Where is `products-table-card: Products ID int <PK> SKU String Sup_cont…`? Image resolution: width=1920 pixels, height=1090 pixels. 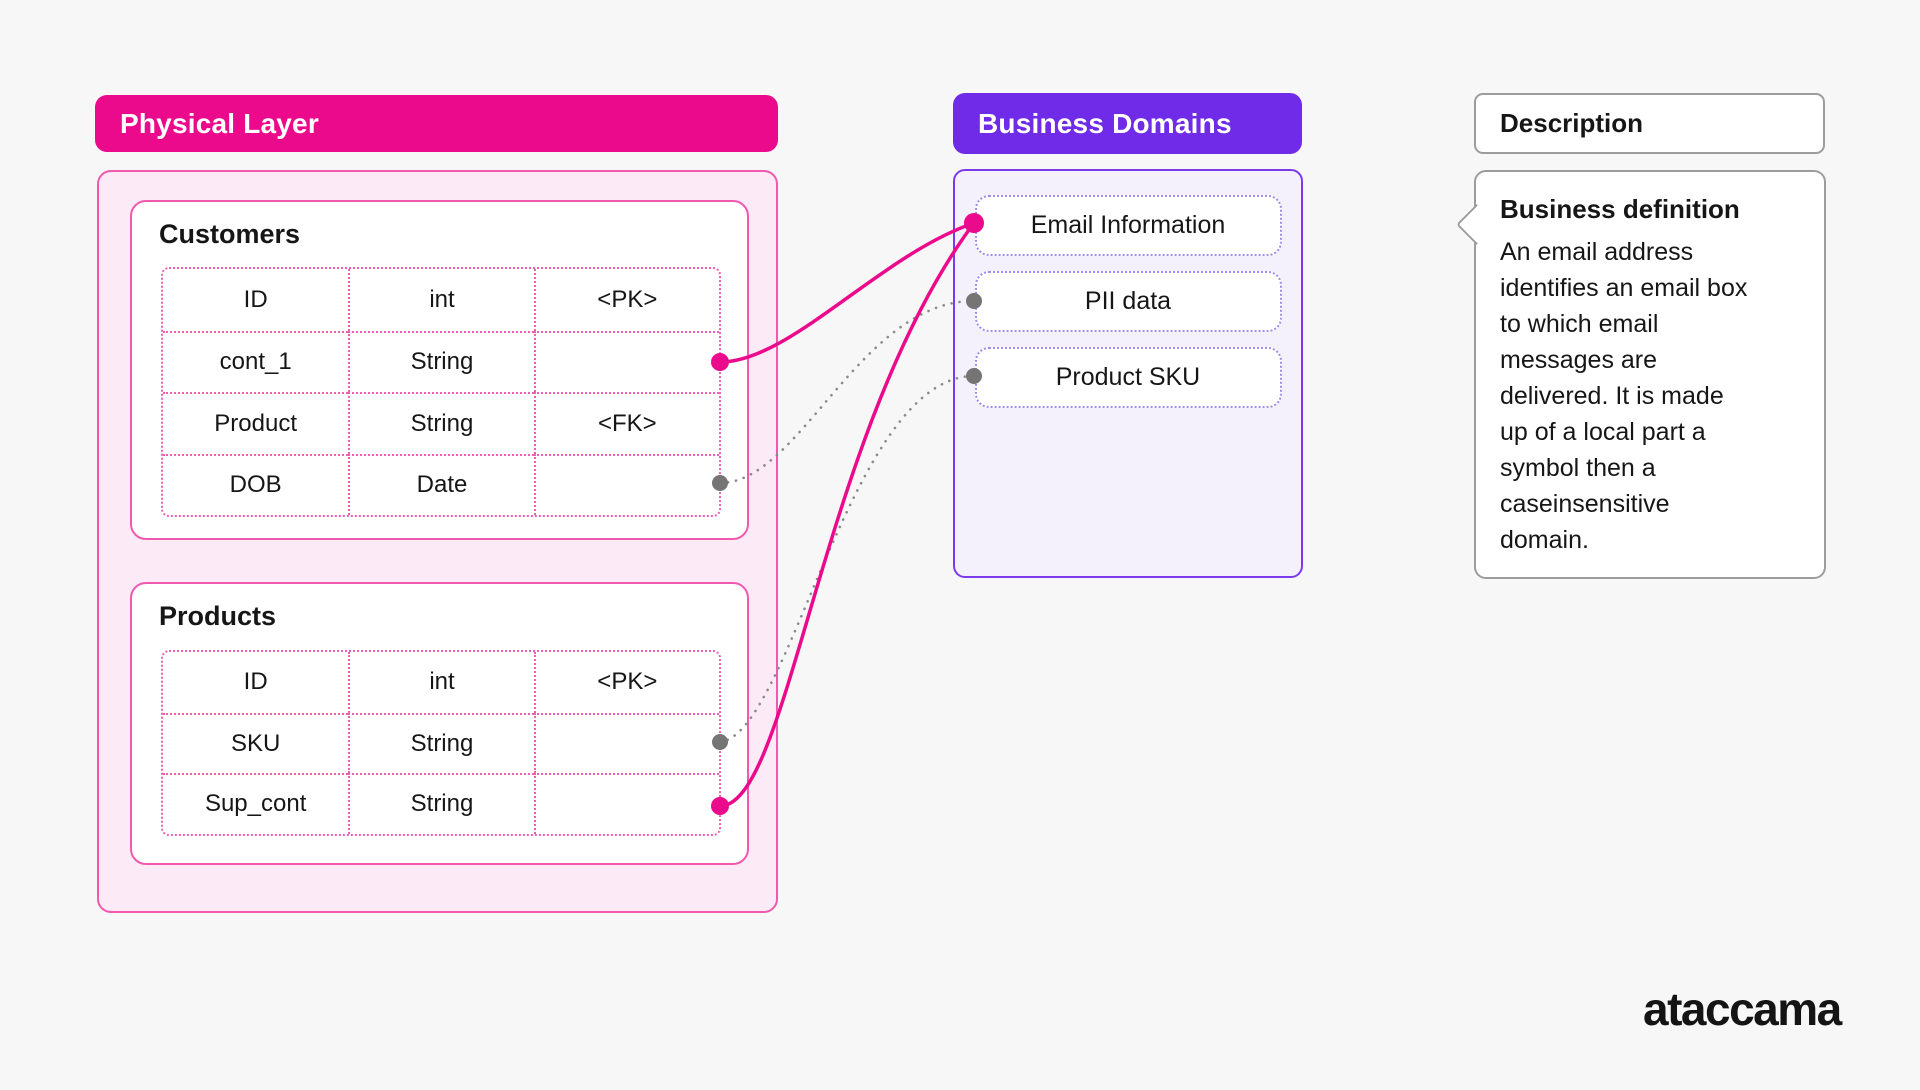 products-table-card: Products ID int <PK> SKU String Sup_cont… is located at coordinates (439, 723).